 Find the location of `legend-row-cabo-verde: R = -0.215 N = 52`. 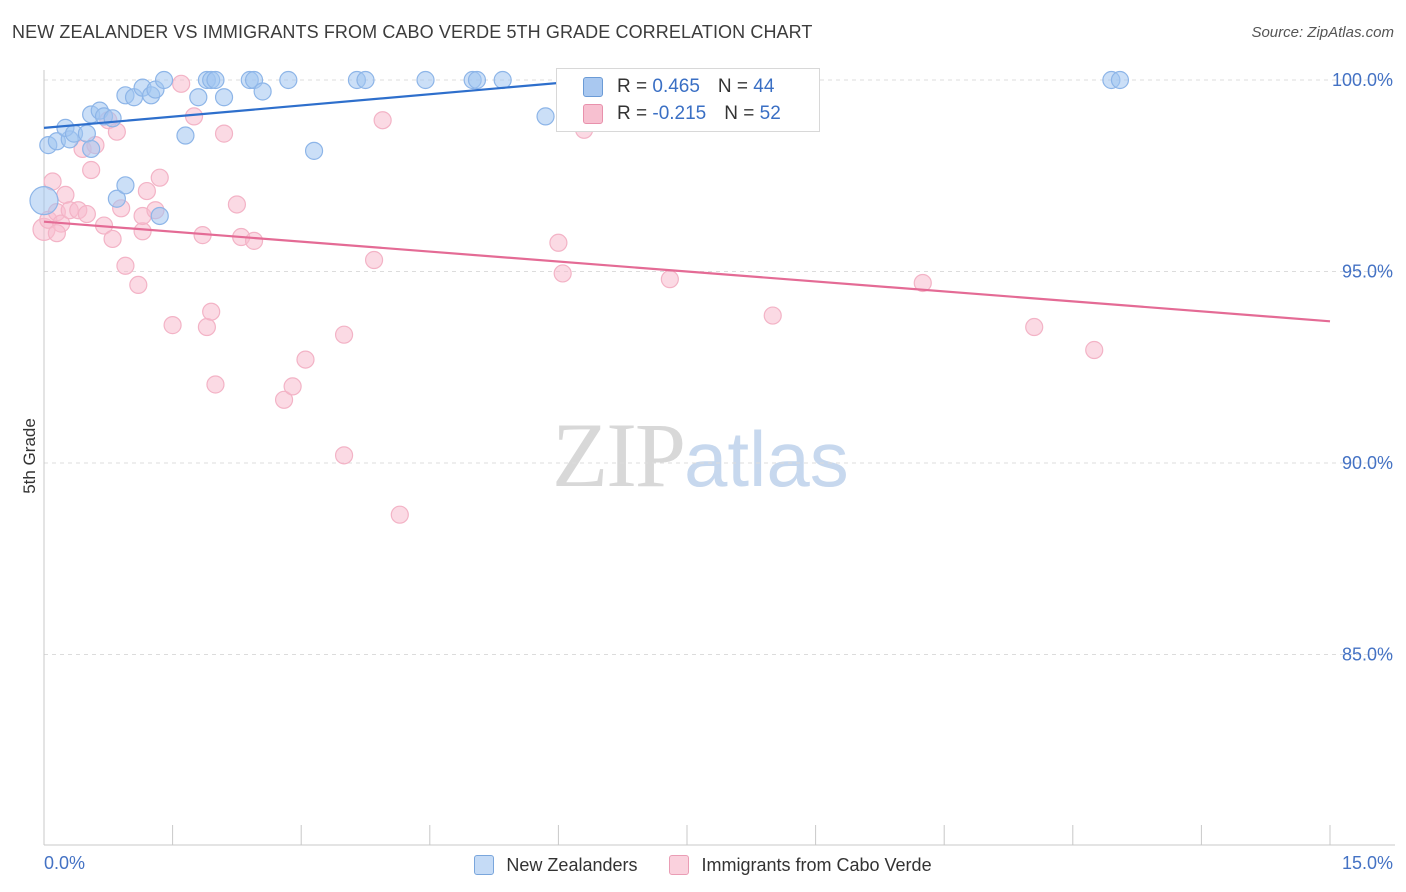

legend-row-cabo-verde: R = -0.215 N = 52 is located at coordinates (682, 114).